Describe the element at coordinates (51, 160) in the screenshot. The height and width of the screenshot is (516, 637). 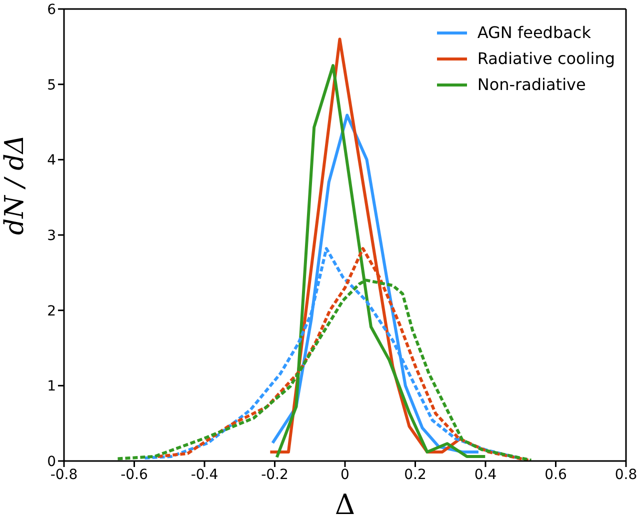
I see `y-tick-label: 4` at that location.